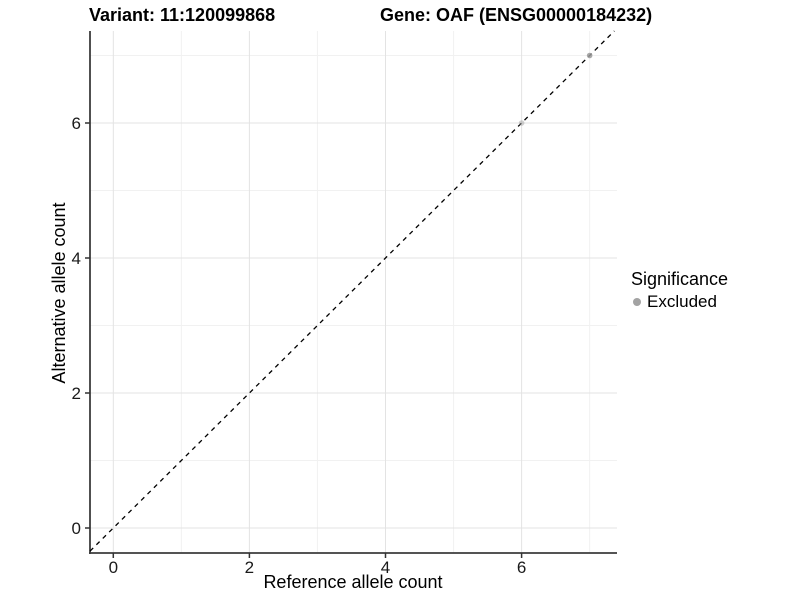 The image size is (800, 600). I want to click on x-tick-label: 6, so click(521, 567).